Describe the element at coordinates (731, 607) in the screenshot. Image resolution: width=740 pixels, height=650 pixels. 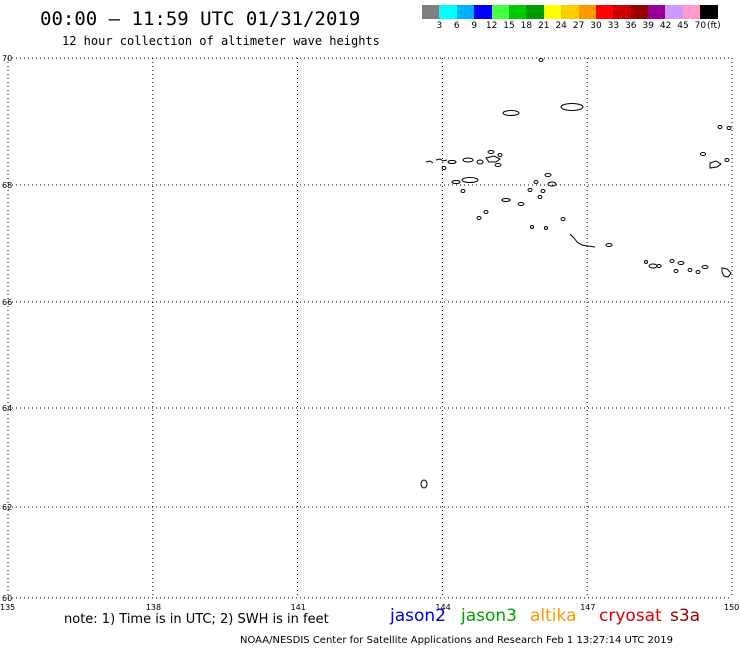
I see `longitude-label: 150` at that location.